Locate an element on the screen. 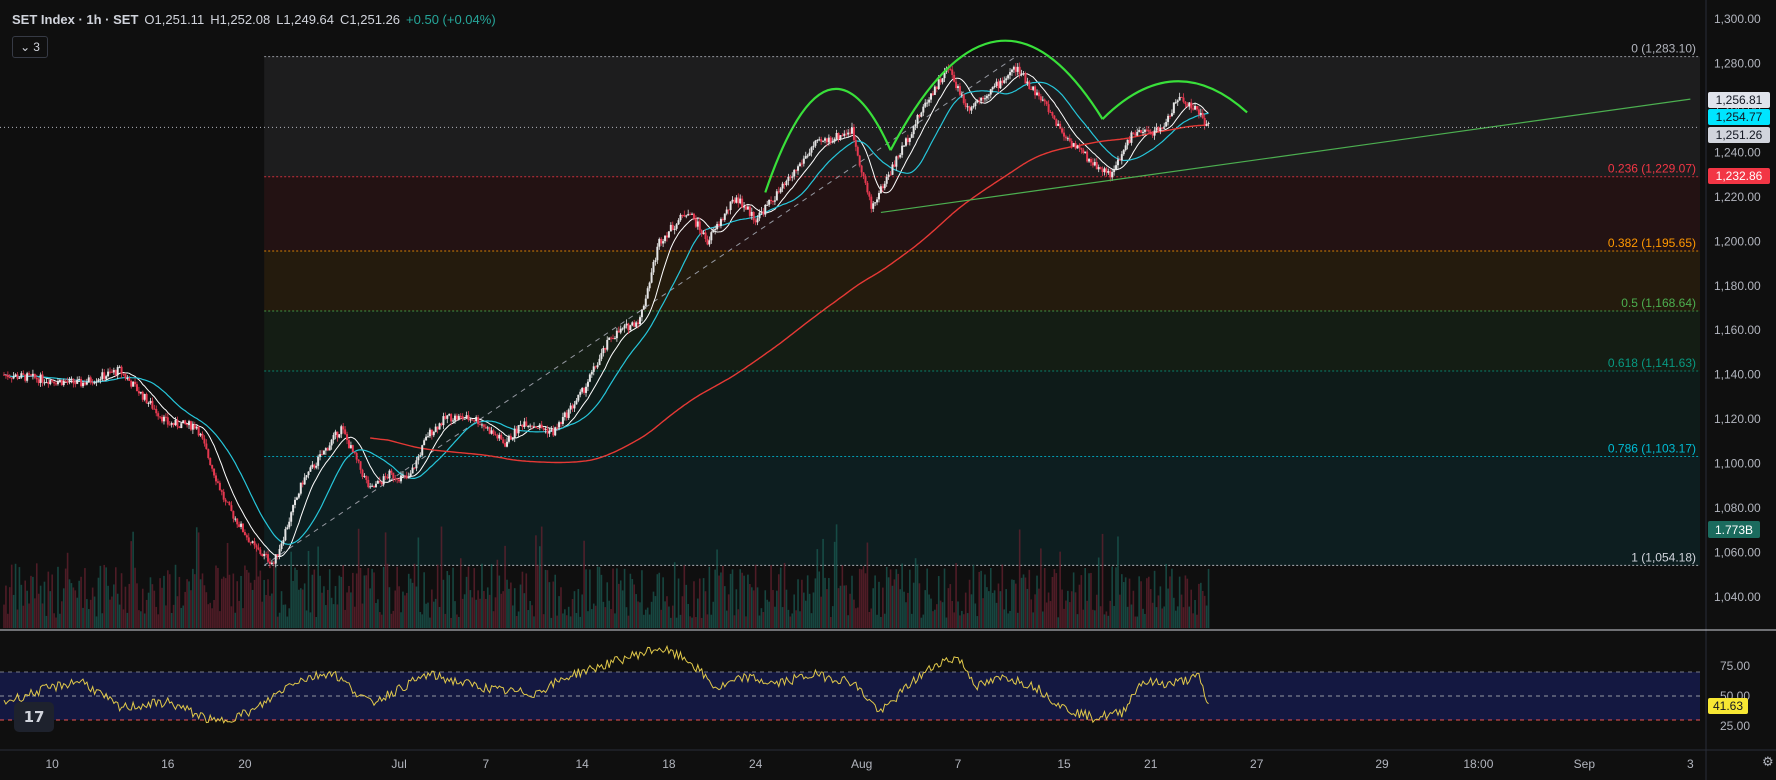 This screenshot has height=780, width=1776. price-tick-label: 1,200.00 is located at coordinates (1737, 241).